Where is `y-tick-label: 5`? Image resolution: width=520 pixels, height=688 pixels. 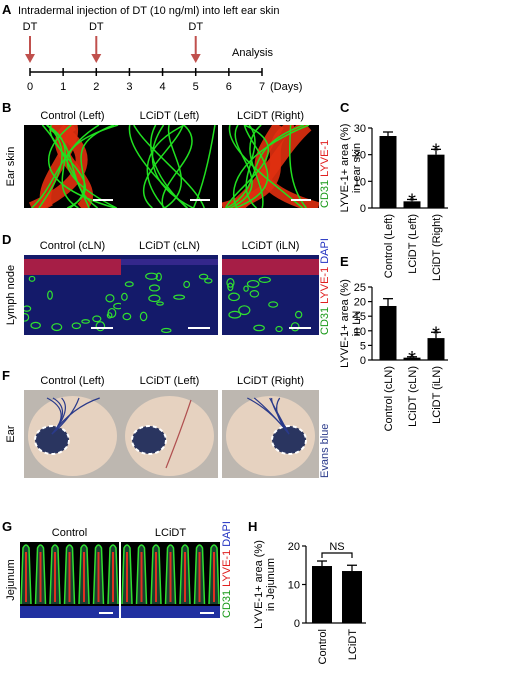 y-tick-label: 5 is located at coordinates (363, 346).